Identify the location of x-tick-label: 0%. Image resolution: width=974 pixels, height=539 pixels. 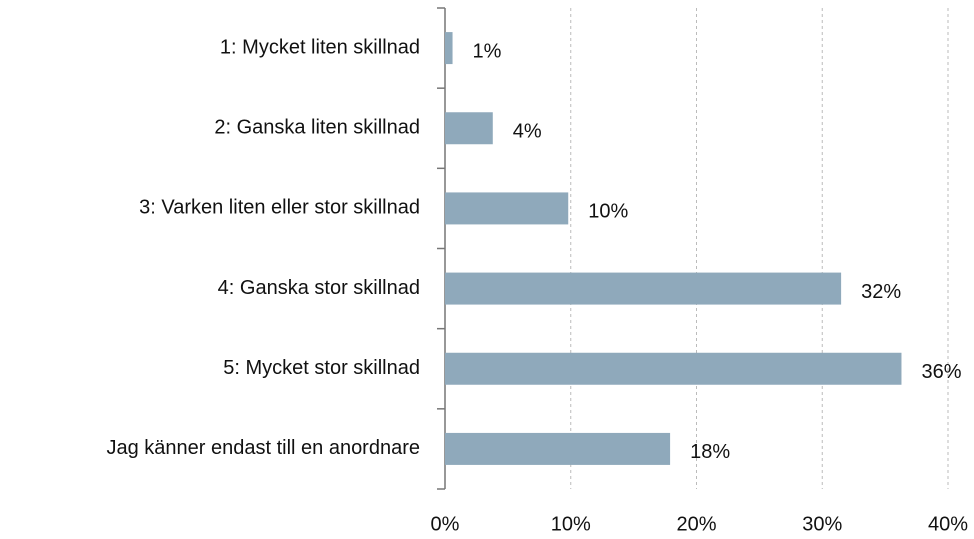
(445, 524).